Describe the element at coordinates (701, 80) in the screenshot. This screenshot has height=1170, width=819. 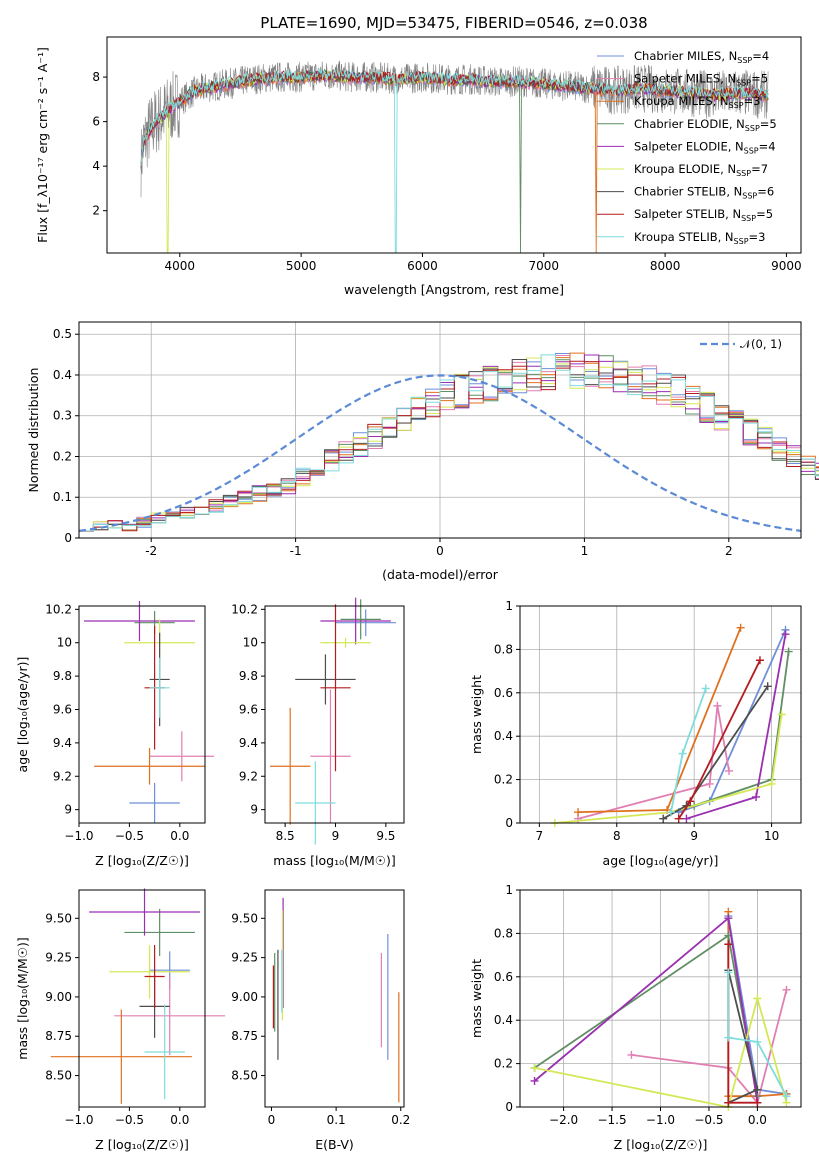
I see `legend-label: Salpeter MILES, NSSP=5` at that location.